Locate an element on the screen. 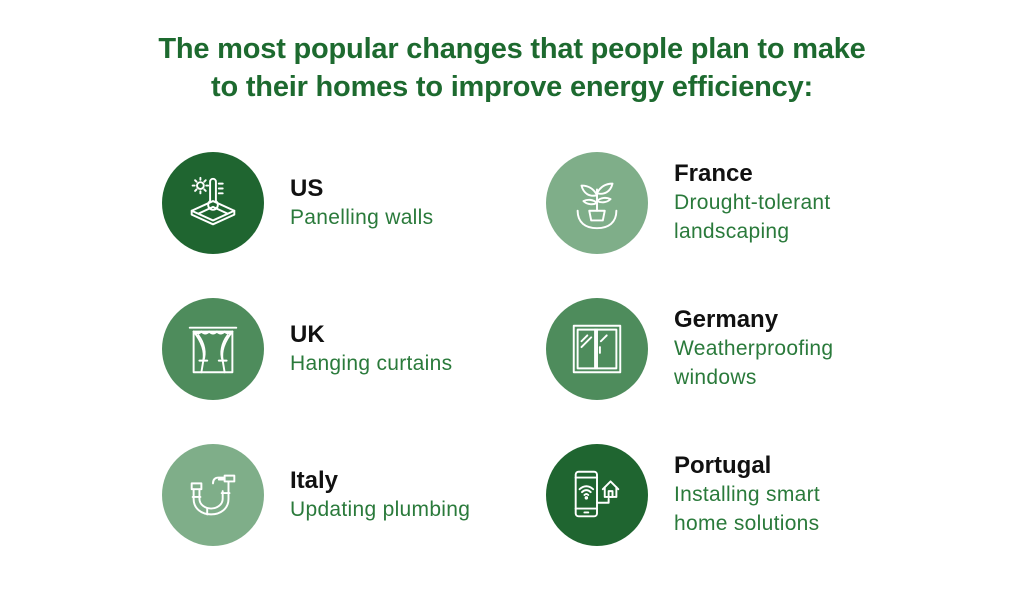 The image size is (1024, 597). country-label: UK is located at coordinates (307, 334).